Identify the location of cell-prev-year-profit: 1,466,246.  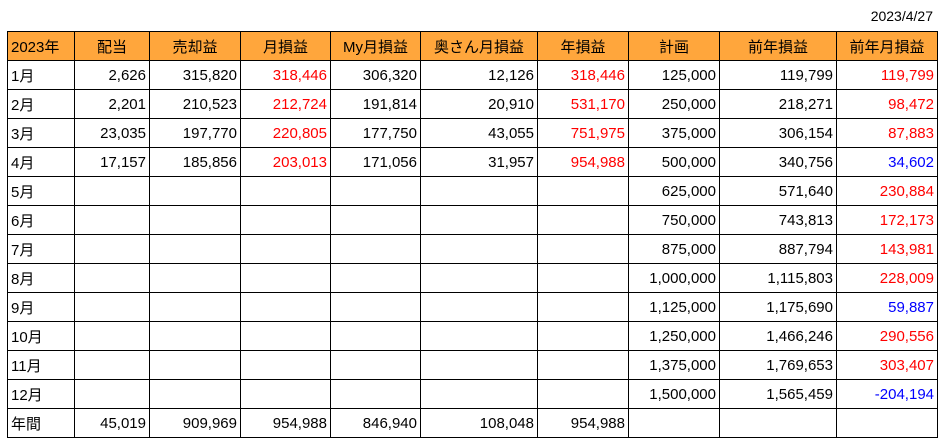
(778, 336).